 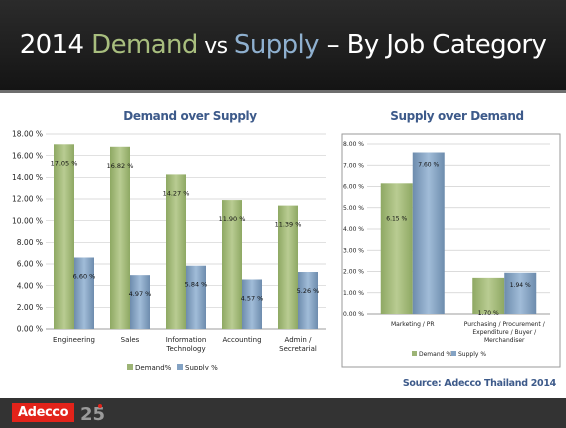 I want to click on adecco-logo: Adecco, so click(x=43, y=412).